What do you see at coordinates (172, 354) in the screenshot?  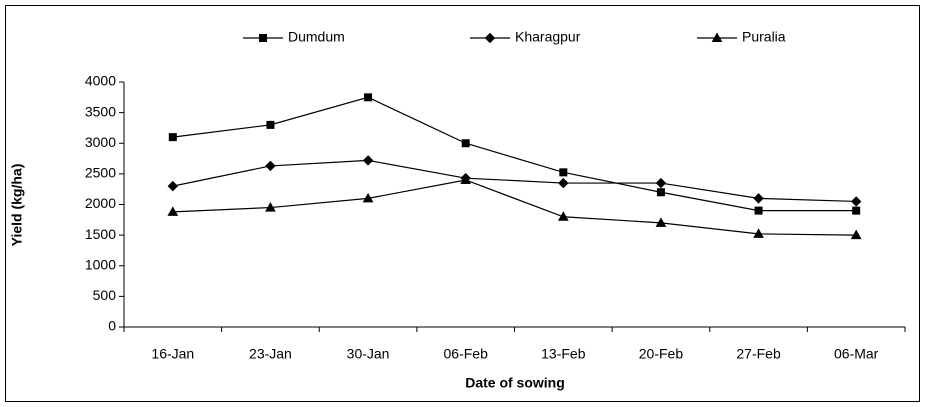 I see `x-tick-label: 16-Jan` at bounding box center [172, 354].